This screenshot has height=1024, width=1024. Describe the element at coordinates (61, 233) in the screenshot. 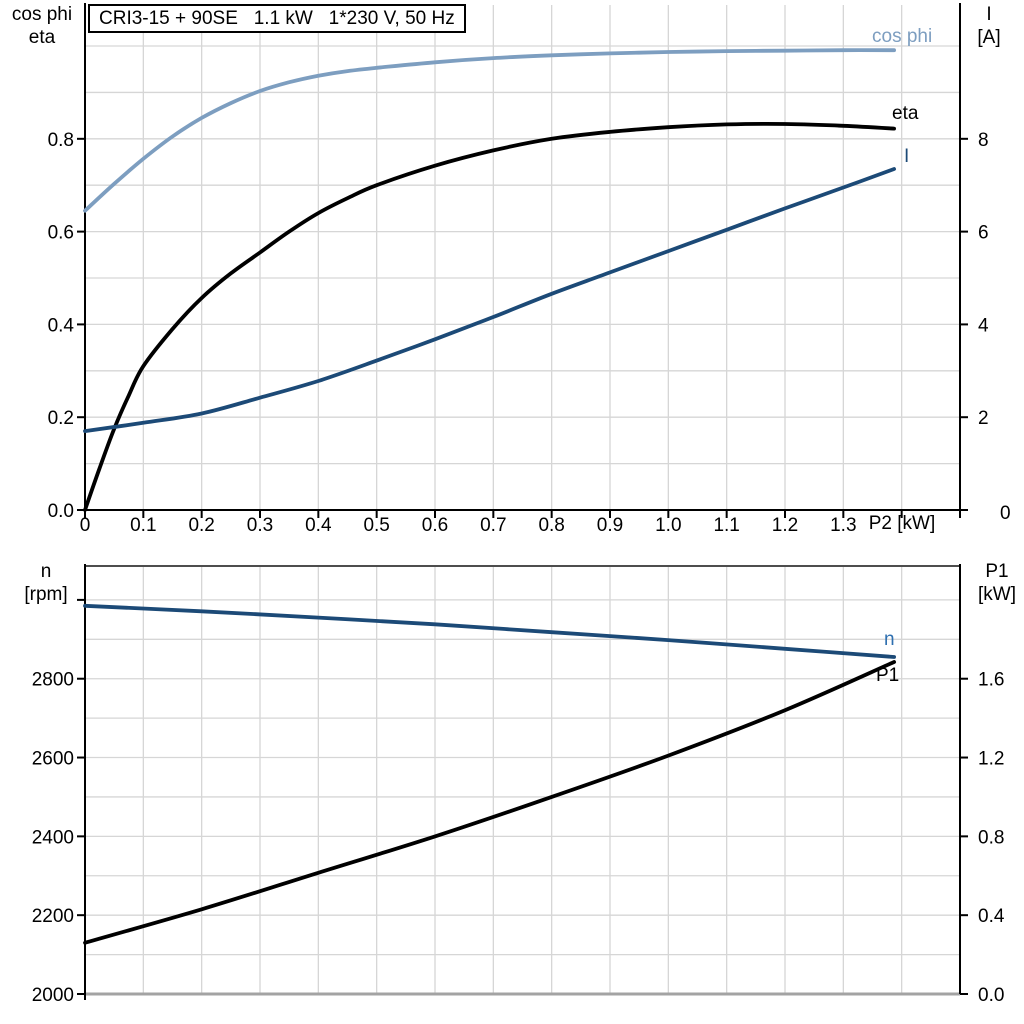

I see `left-tick-label: 0.6` at that location.